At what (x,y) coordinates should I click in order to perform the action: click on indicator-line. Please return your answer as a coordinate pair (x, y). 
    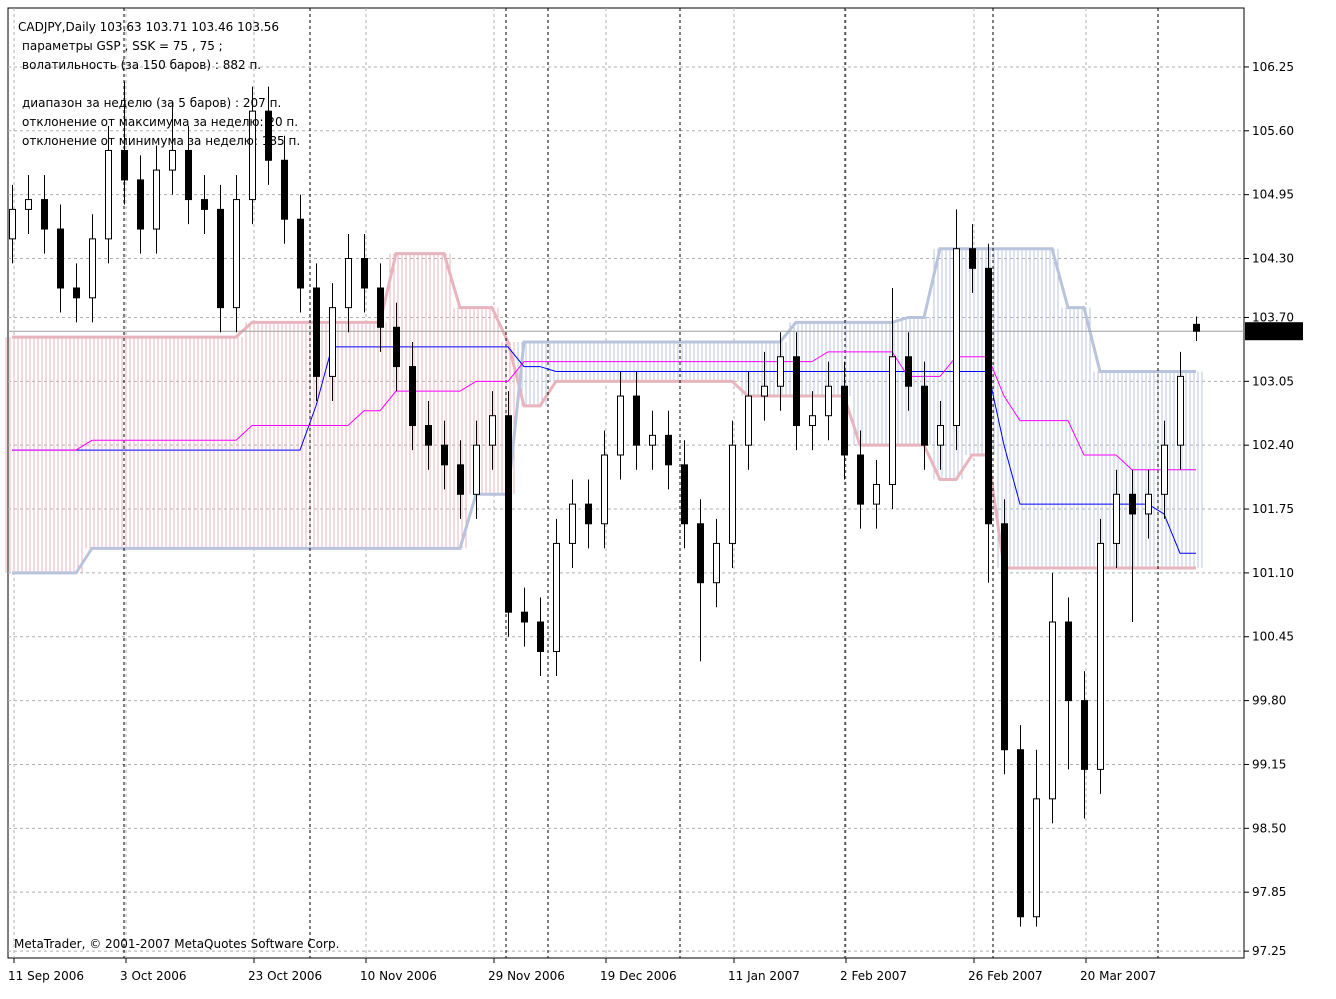
    Looking at the image, I should click on (604, 411).